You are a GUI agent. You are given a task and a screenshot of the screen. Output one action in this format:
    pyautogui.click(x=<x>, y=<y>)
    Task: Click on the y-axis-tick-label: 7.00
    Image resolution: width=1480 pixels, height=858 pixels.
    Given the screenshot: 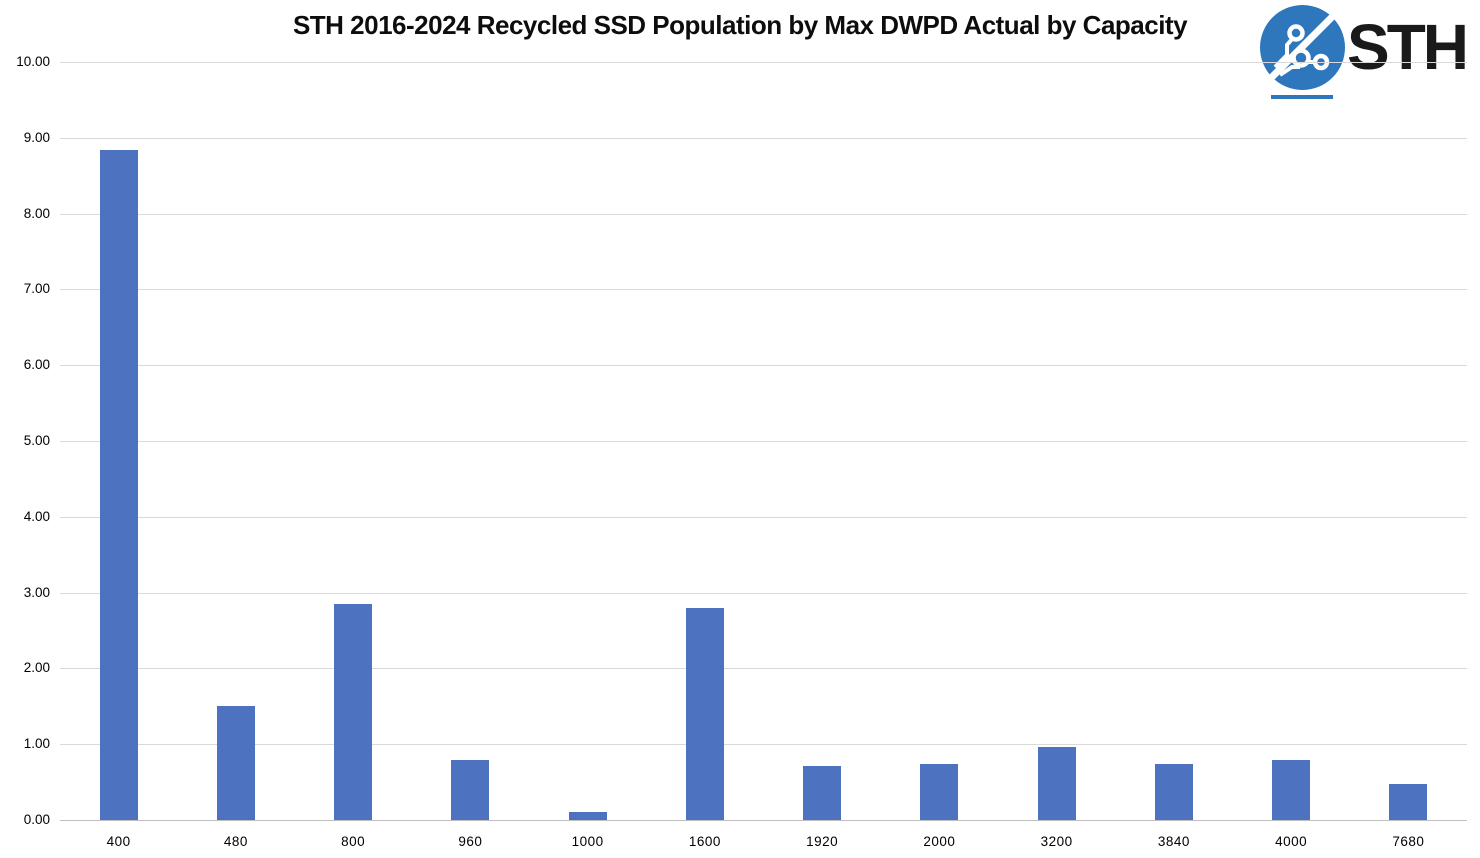 What is the action you would take?
    pyautogui.click(x=36, y=289)
    